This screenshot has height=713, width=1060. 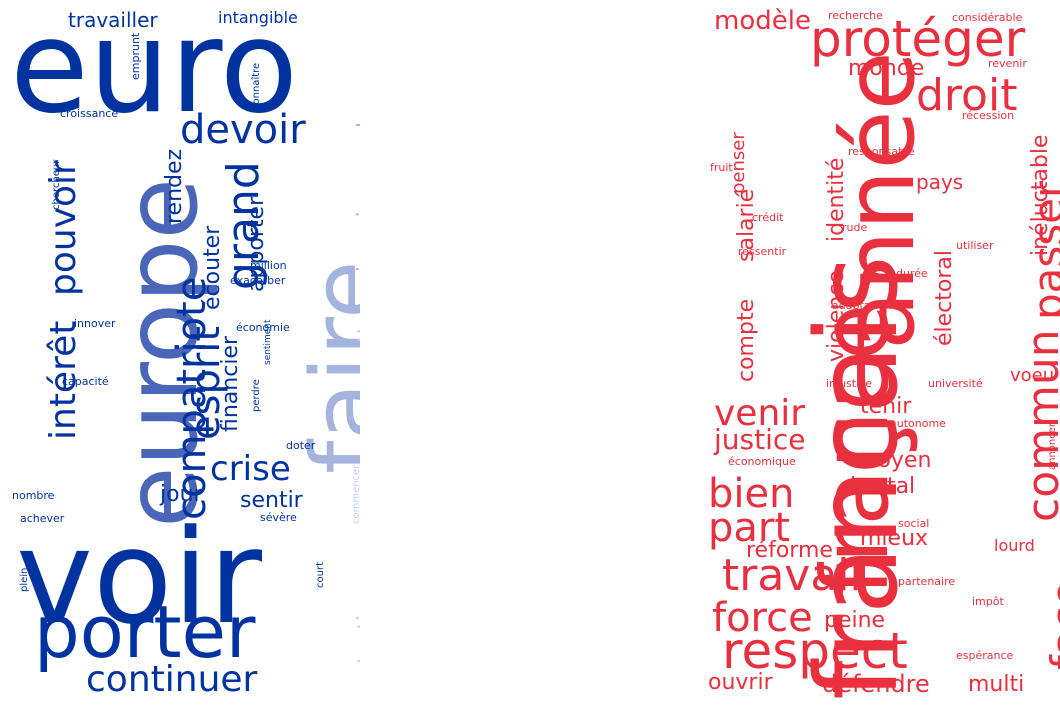 What do you see at coordinates (881, 151) in the screenshot?
I see `word-responsable: responsable` at bounding box center [881, 151].